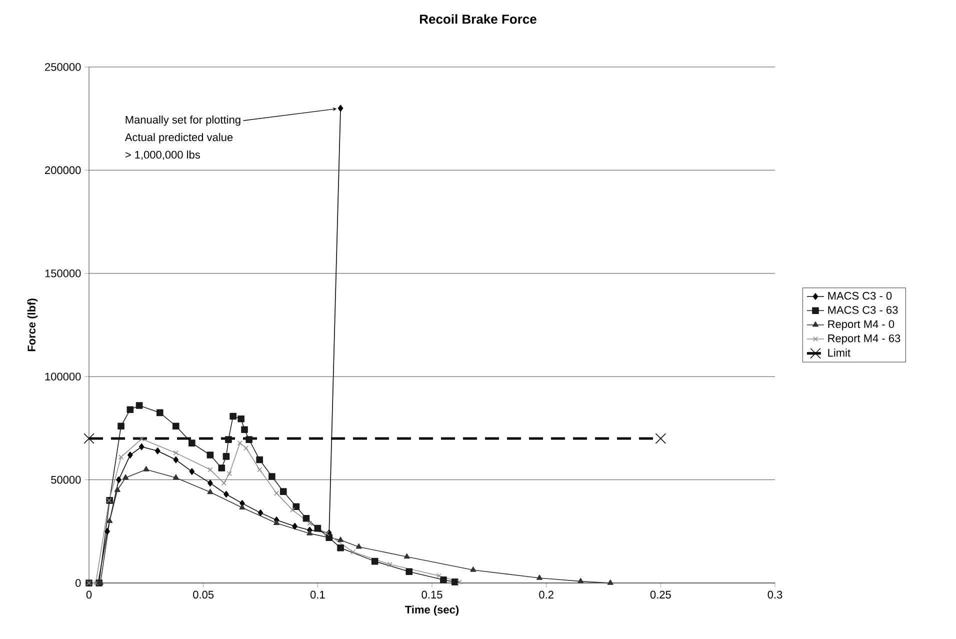 The width and height of the screenshot is (956, 639). What do you see at coordinates (839, 352) in the screenshot?
I see `legend-label: Limit` at bounding box center [839, 352].